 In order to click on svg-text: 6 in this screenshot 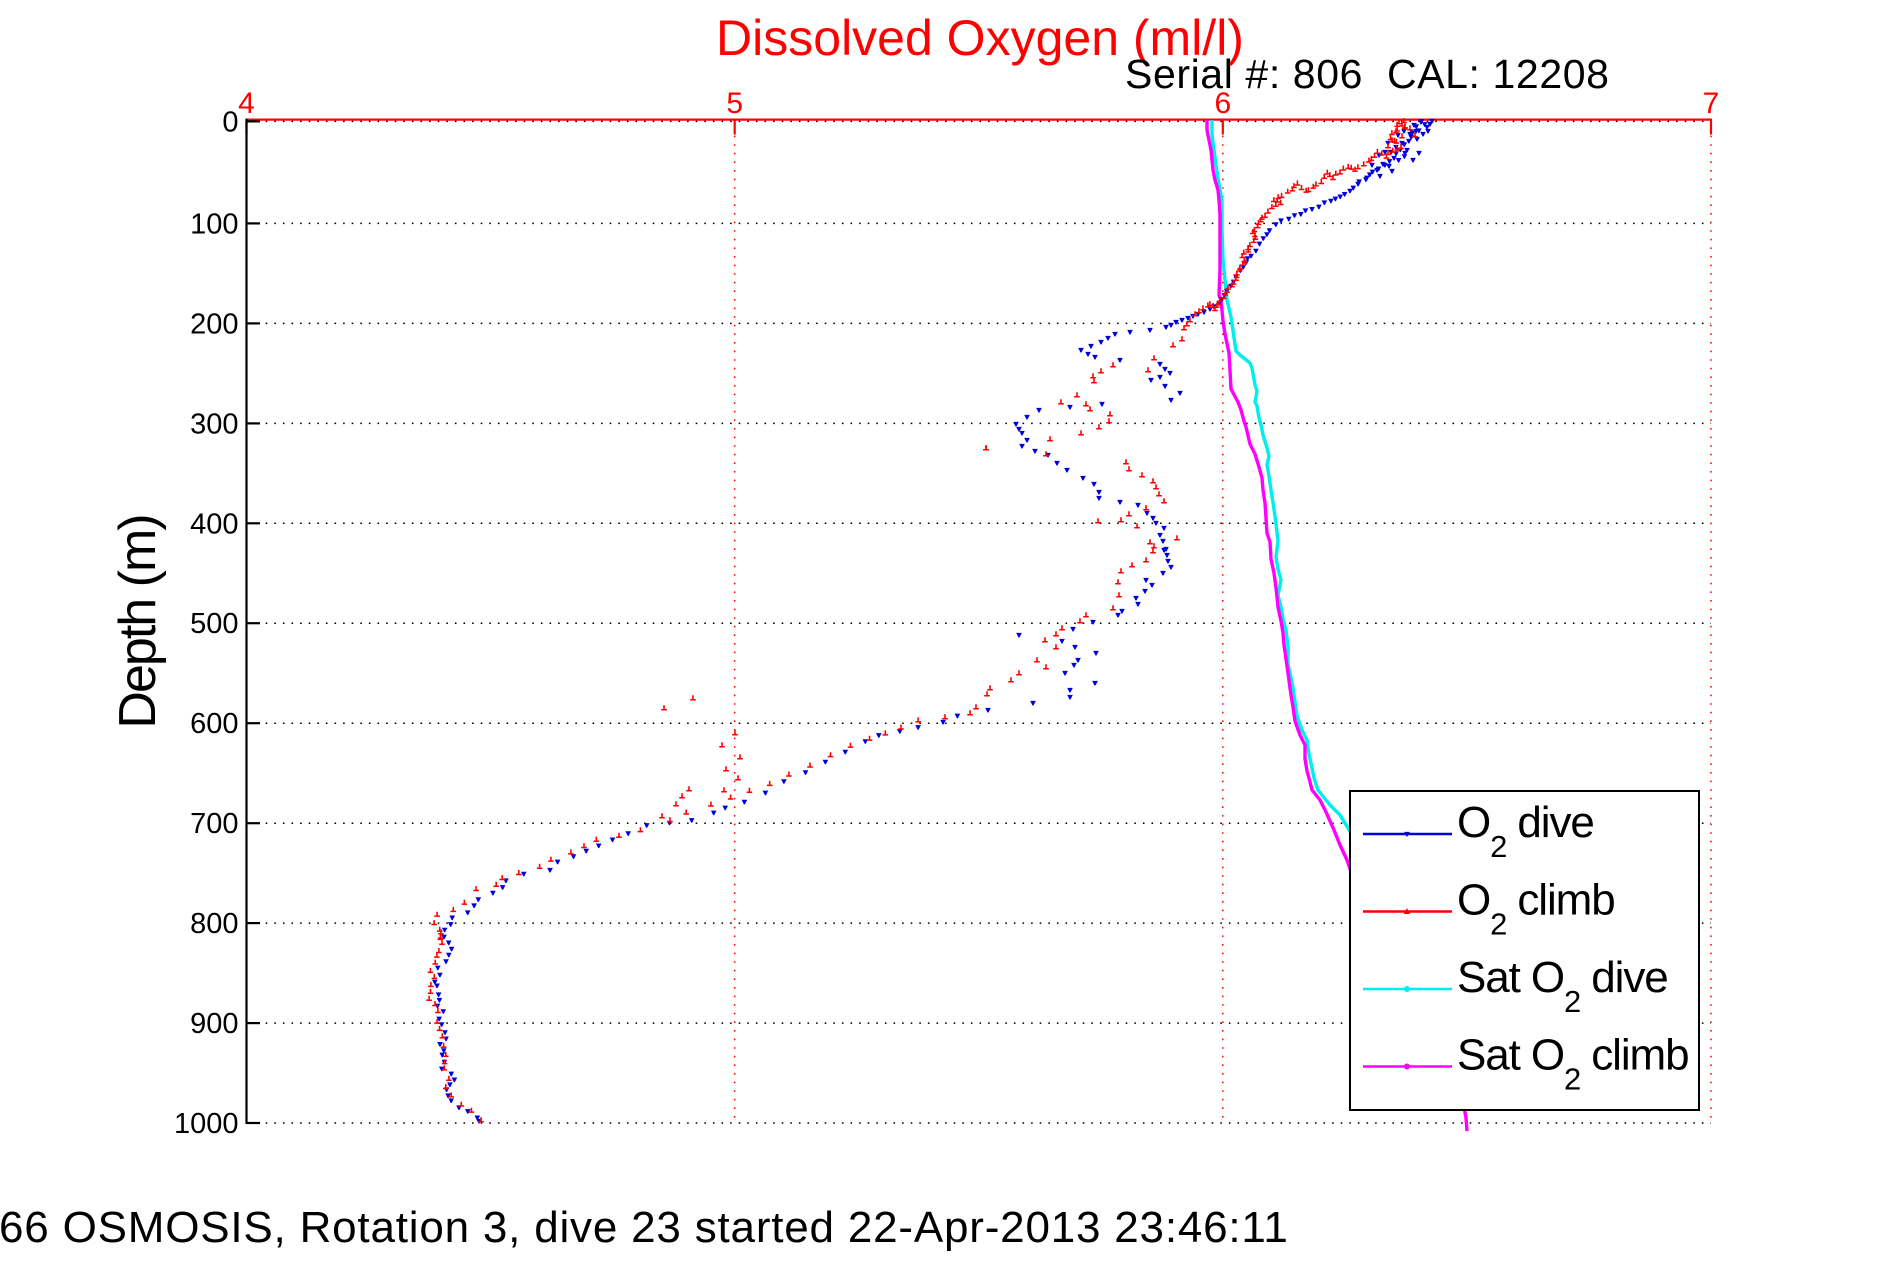, I will do `click(1222, 103)`.